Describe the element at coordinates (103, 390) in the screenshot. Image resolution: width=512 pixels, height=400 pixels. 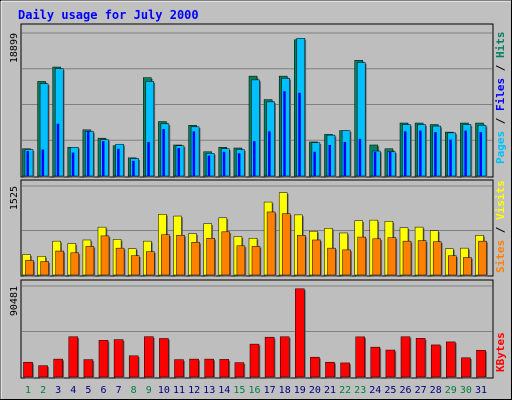
I see `day-label: 6` at that location.